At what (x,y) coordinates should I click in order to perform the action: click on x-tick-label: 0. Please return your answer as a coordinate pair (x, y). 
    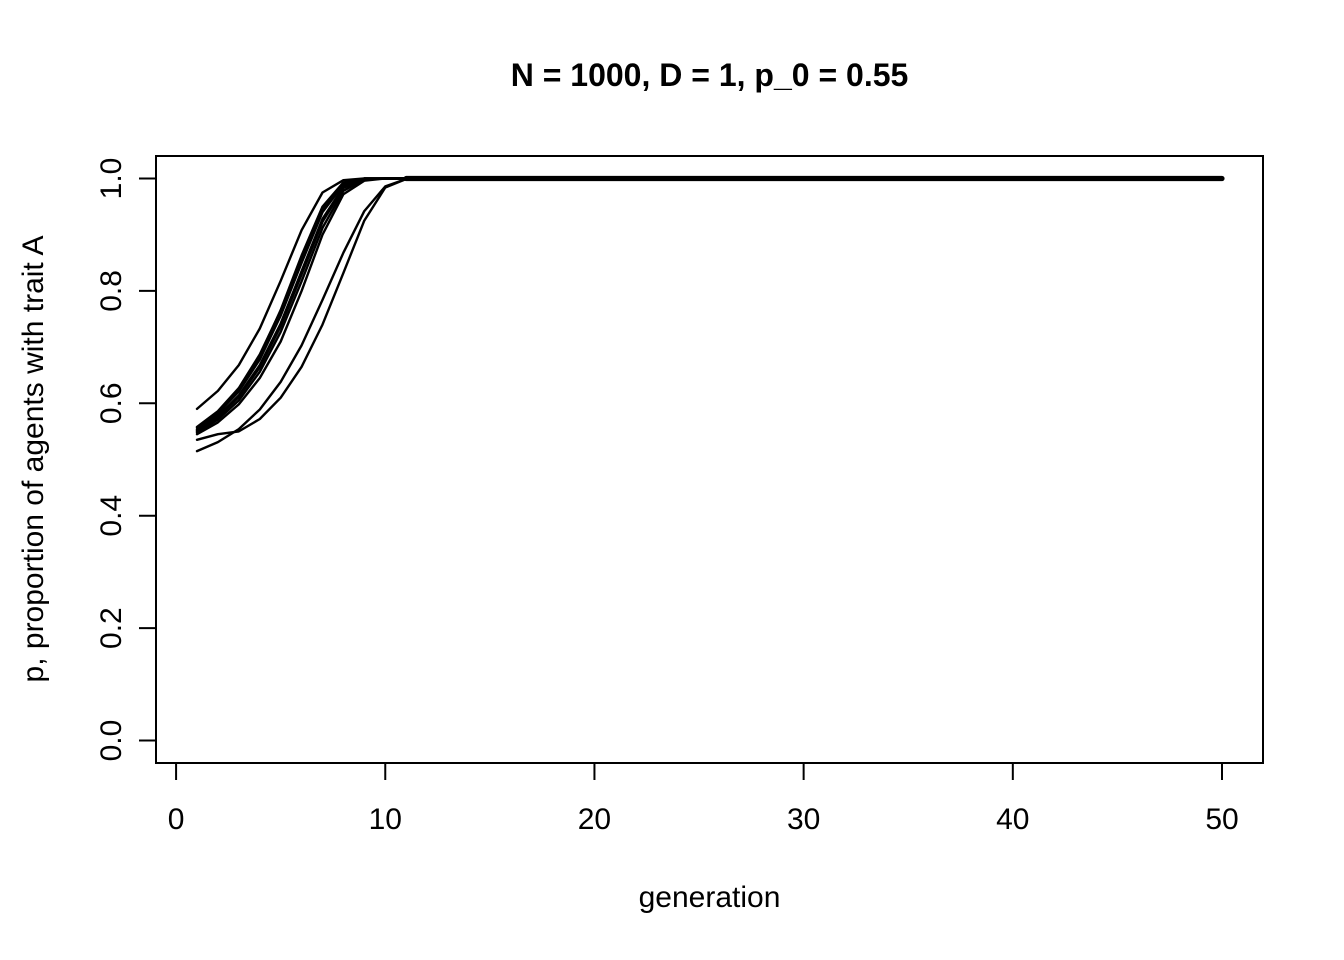
    Looking at the image, I should click on (176, 819).